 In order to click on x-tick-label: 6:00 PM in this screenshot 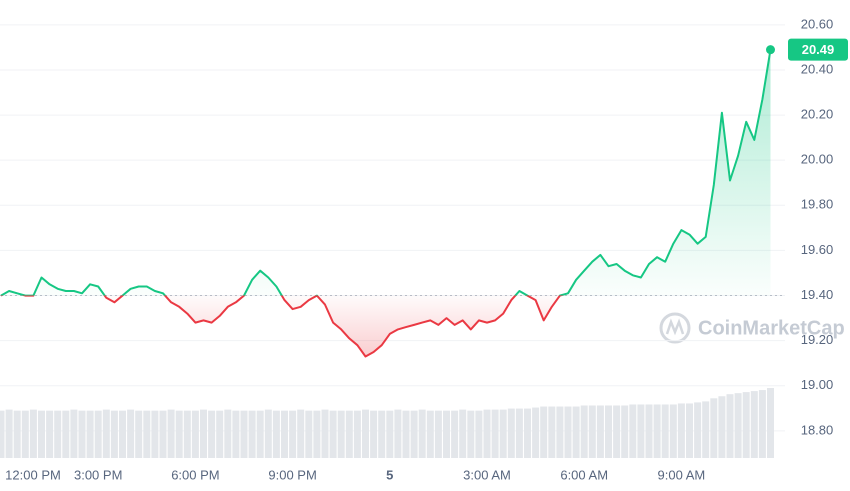, I will do `click(195, 474)`.